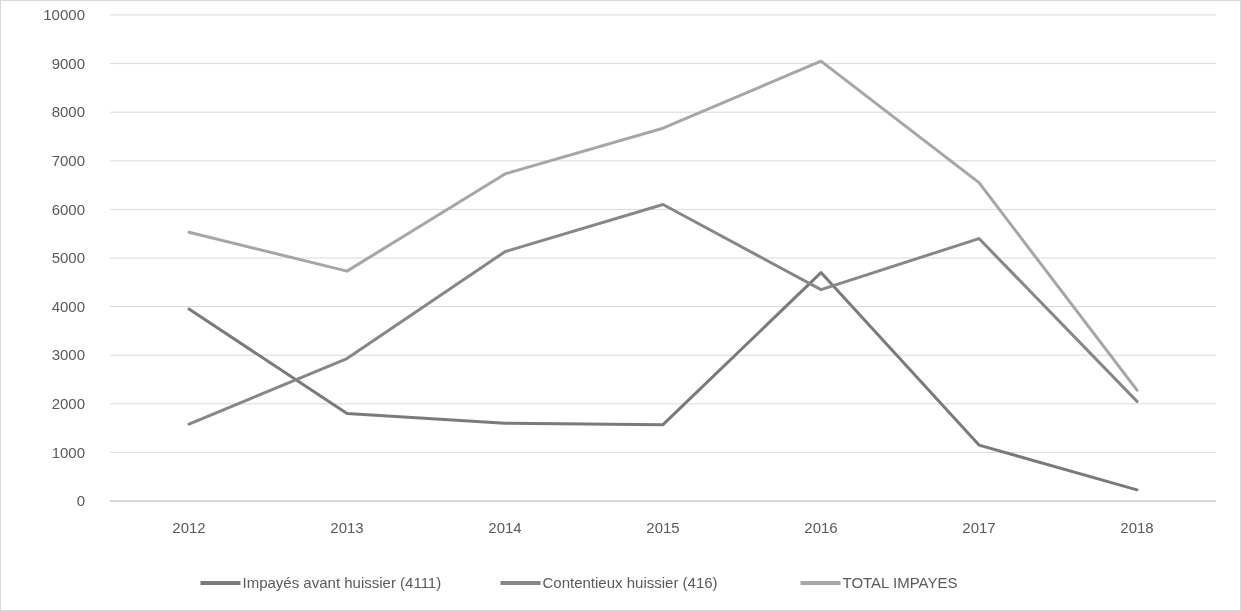  What do you see at coordinates (68, 452) in the screenshot?
I see `y-tick-label: 1000` at bounding box center [68, 452].